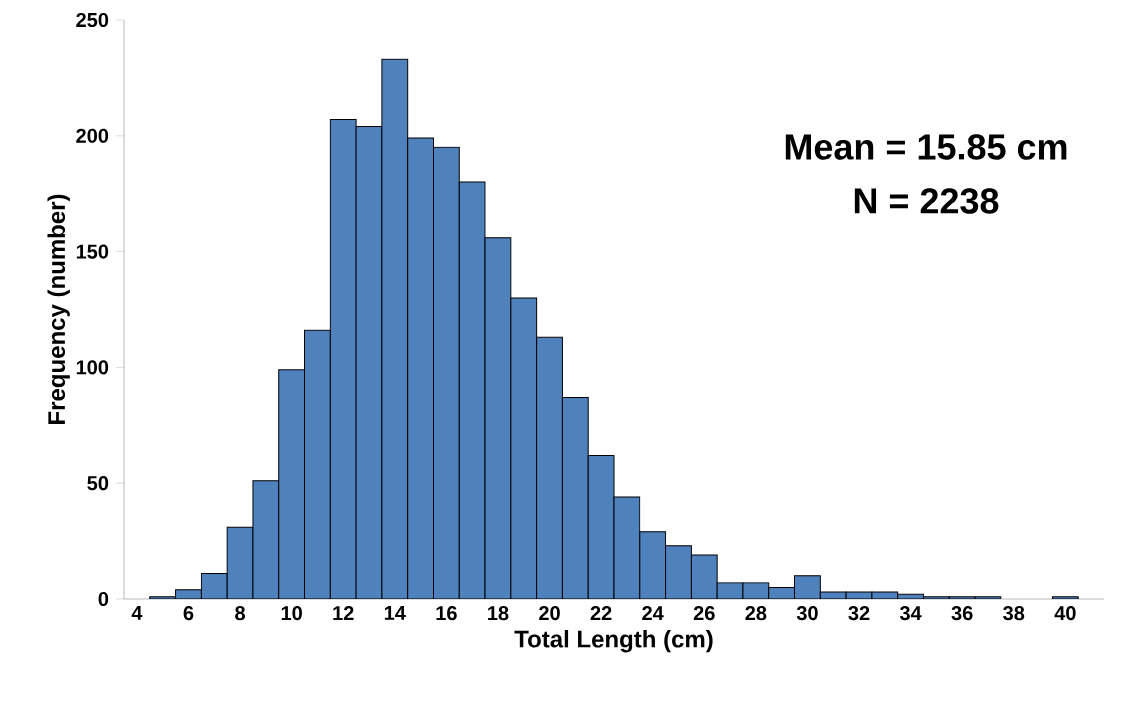  Describe the element at coordinates (549, 613) in the screenshot. I see `x-tick-label: 20` at that location.